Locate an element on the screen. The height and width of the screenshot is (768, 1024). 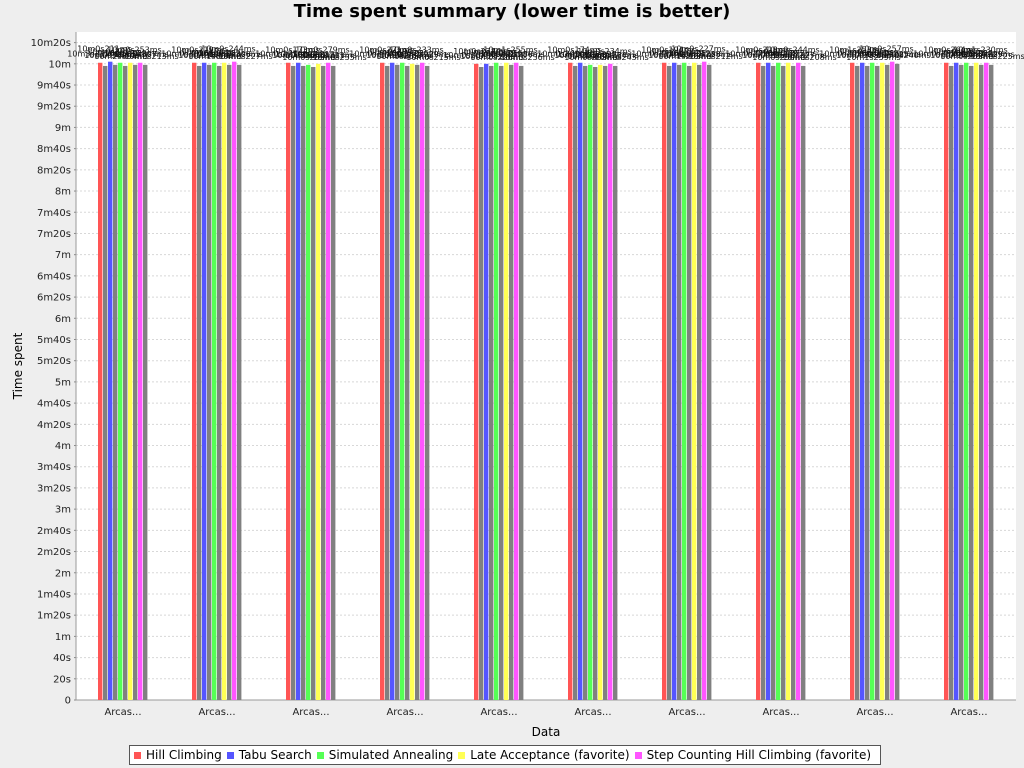
y-tick-label: 3m40s is located at coordinates (54, 467).